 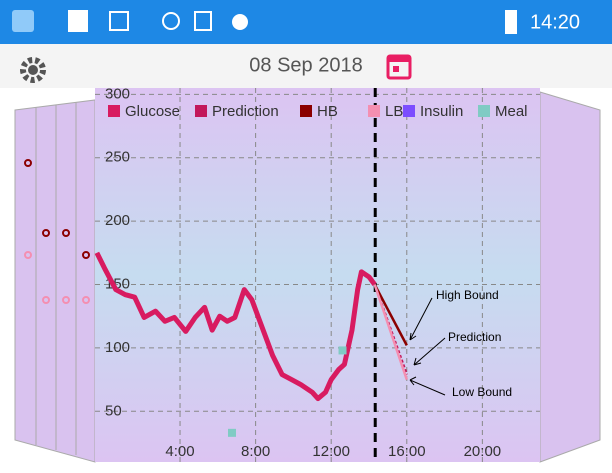 I want to click on legend-label: Glucose, so click(x=152, y=111).